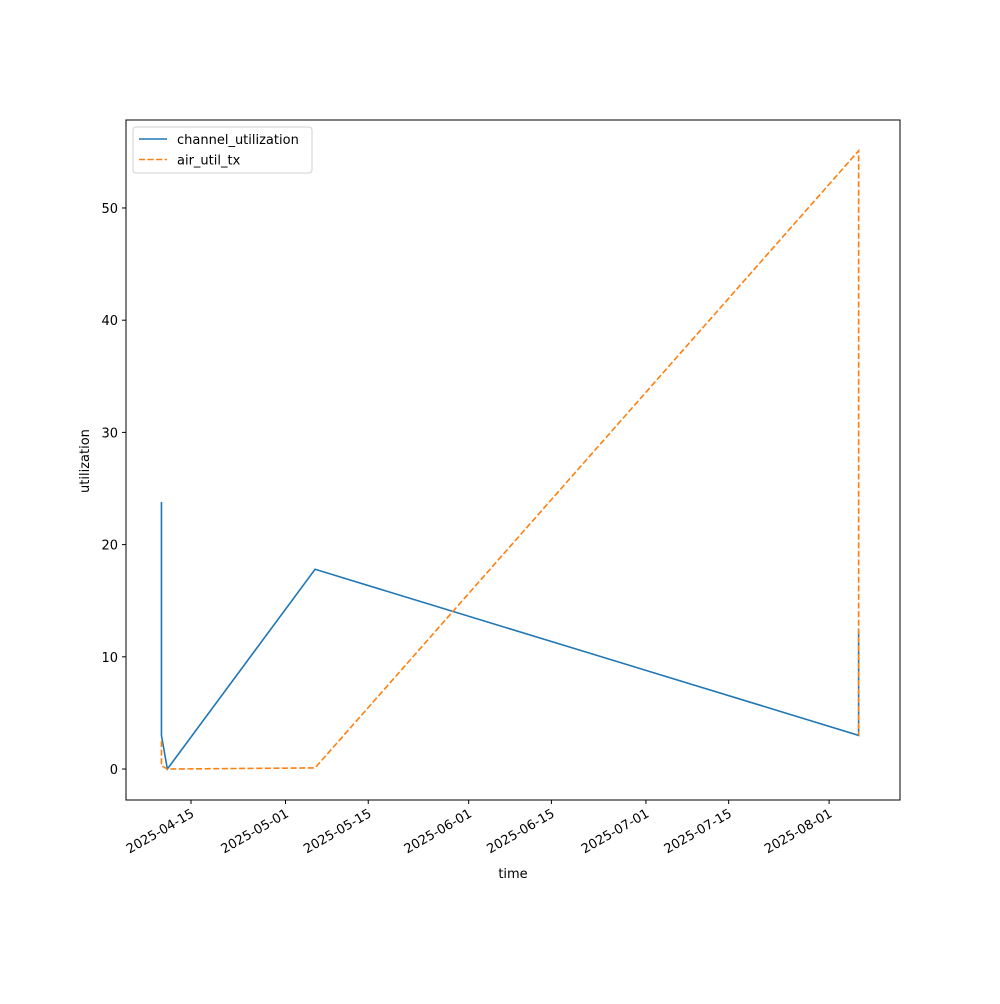 Image resolution: width=1000 pixels, height=1004 pixels. Describe the element at coordinates (512, 874) in the screenshot. I see `x-axis-label: time` at that location.